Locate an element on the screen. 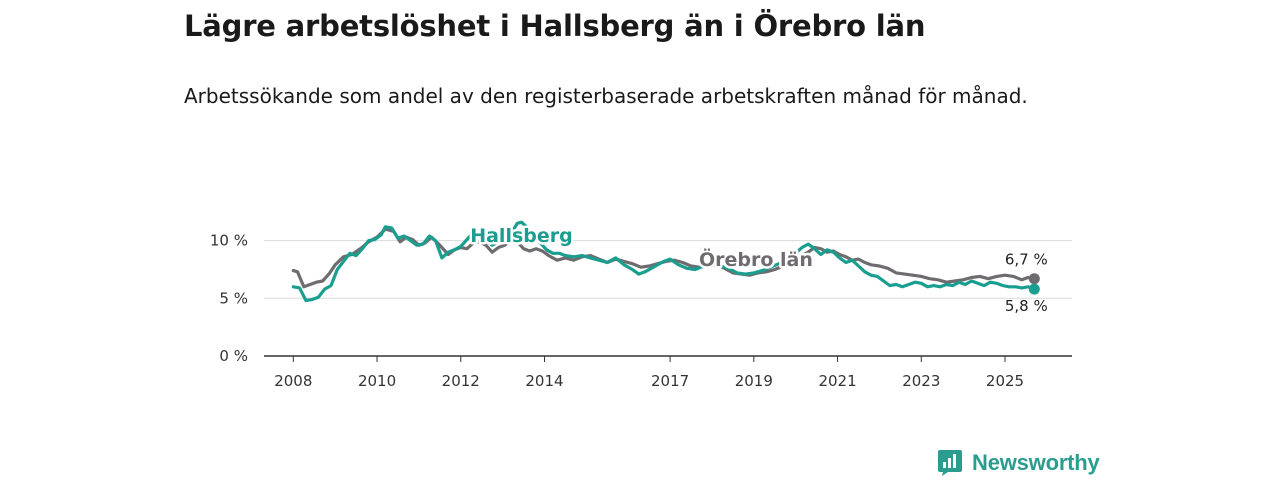  series-end-marker-hallsberg is located at coordinates (1034, 289).